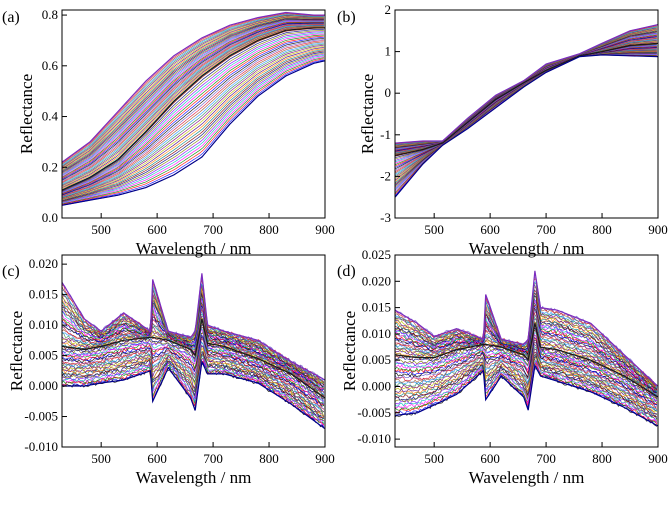  I want to click on y-tick-label: 0.6, so click(50, 65).